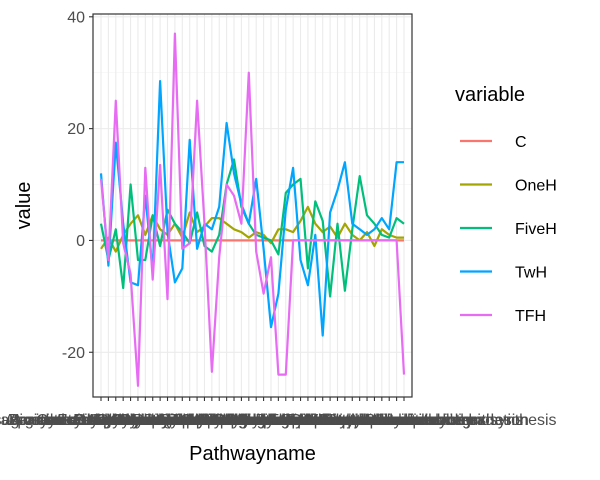  I want to click on x-tick-label: Tryptophan metabolism, so click(352, 420).